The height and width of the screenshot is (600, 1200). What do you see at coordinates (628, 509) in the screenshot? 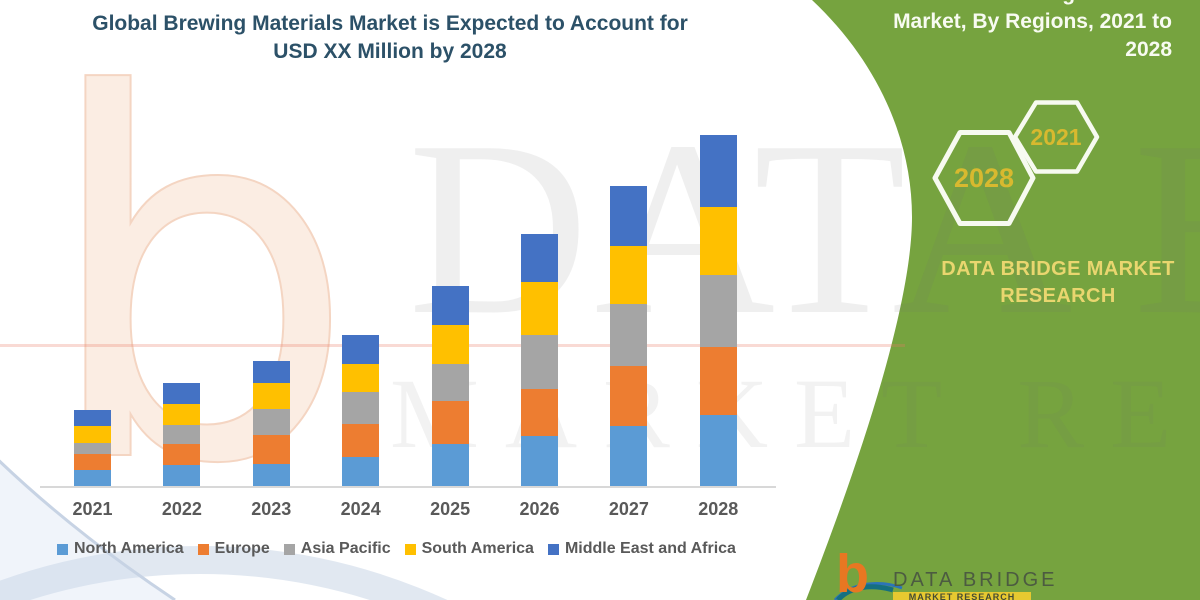
I see `x-axis-label-2027: 2027` at bounding box center [628, 509].